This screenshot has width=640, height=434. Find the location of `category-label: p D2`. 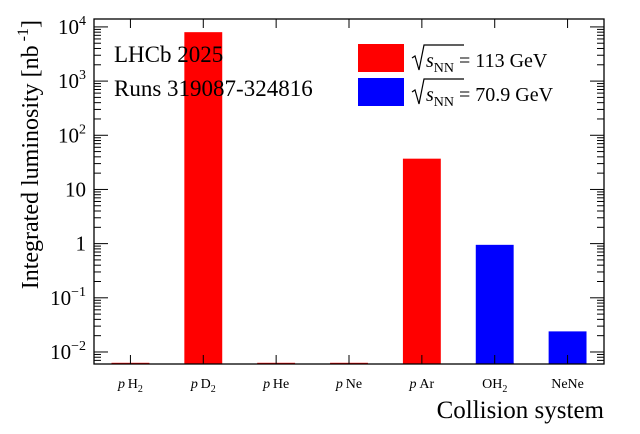

category-label: p D2 is located at coordinates (203, 386).